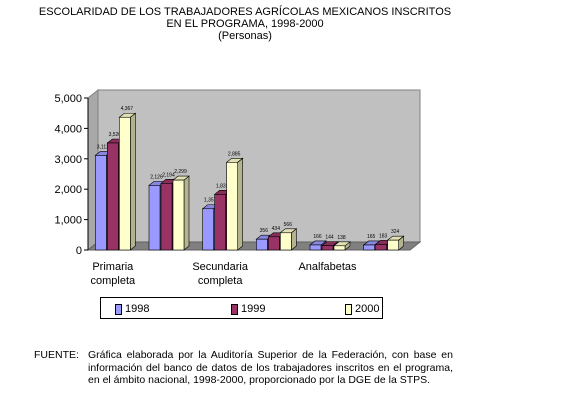 The width and height of the screenshot is (565, 408). Describe the element at coordinates (68, 221) in the screenshot. I see `y-tick-label: 1,000` at that location.